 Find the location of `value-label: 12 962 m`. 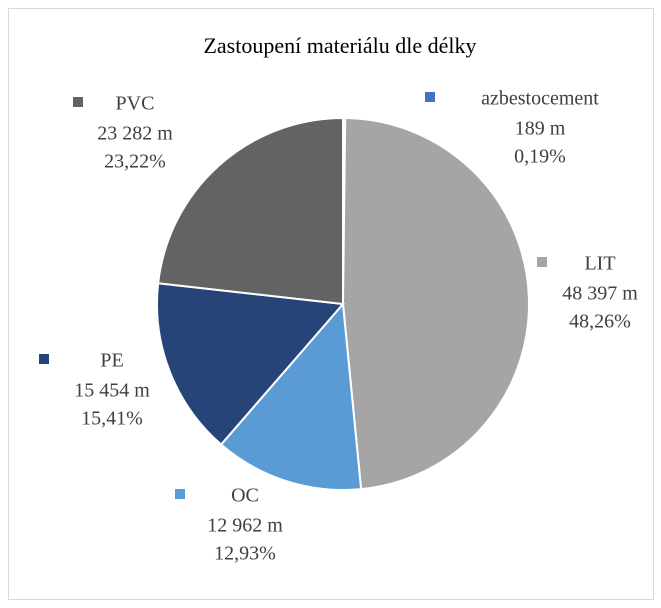

value-label: 12 962 m is located at coordinates (245, 526).